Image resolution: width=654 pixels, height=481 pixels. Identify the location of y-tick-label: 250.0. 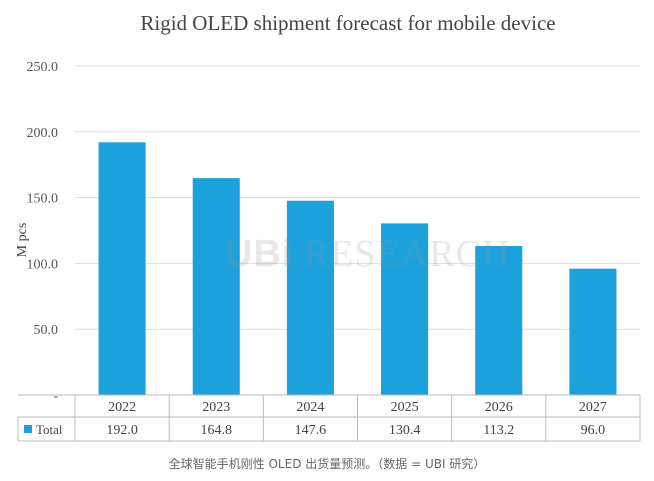
(43, 67).